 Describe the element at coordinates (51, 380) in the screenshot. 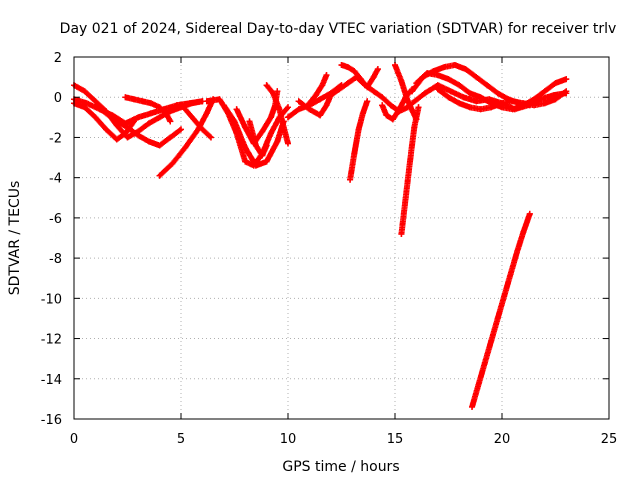

I see `y-tick-label: -14` at that location.